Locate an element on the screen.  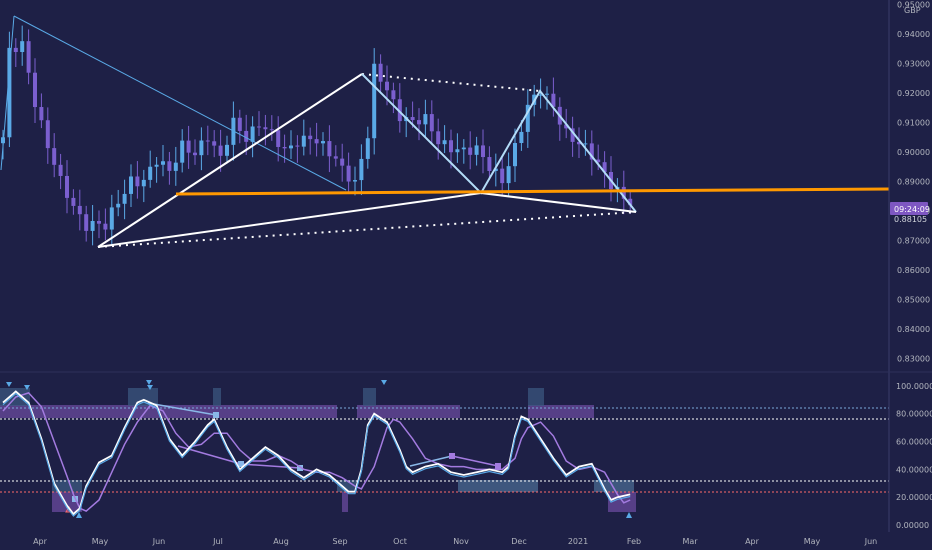
price-tick-label: 0.95000 is located at coordinates (913, 4).